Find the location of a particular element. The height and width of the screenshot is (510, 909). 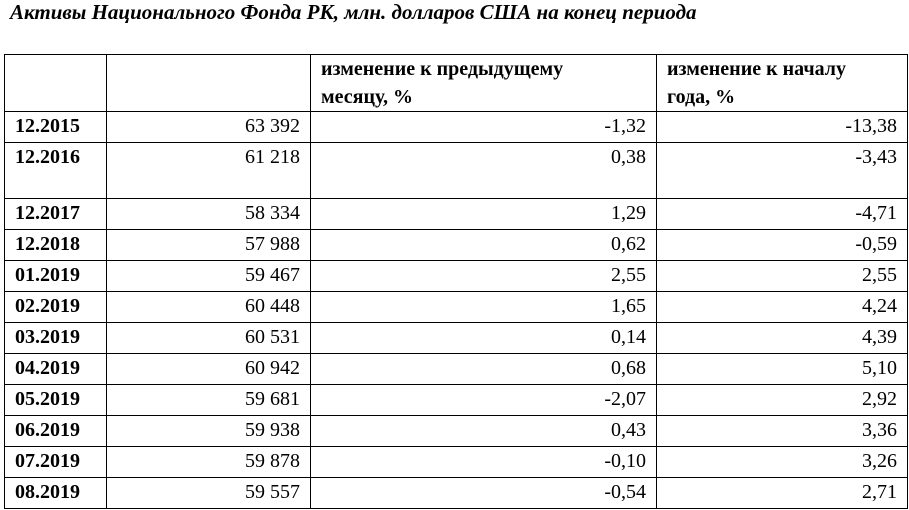

value-cell: 1,65 is located at coordinates (483, 307).